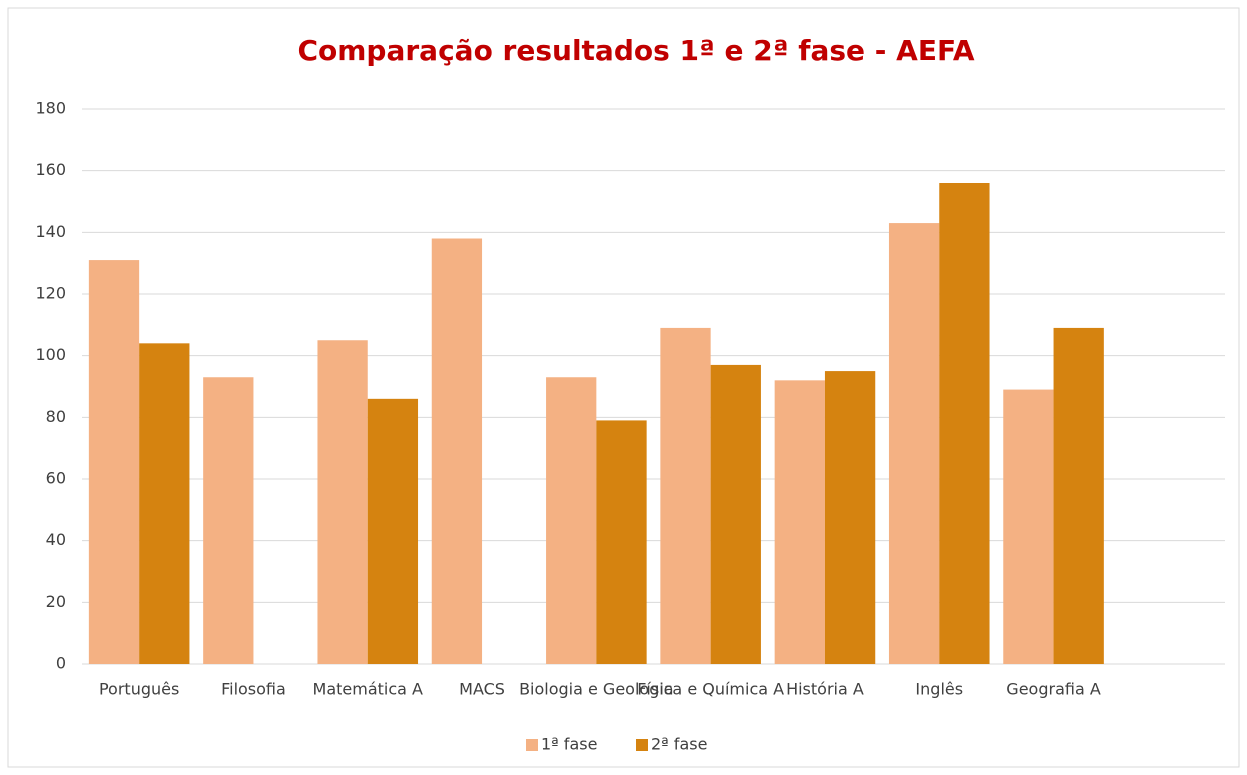  Describe the element at coordinates (710, 689) in the screenshot. I see `x-tick-label: Física e Química A` at that location.